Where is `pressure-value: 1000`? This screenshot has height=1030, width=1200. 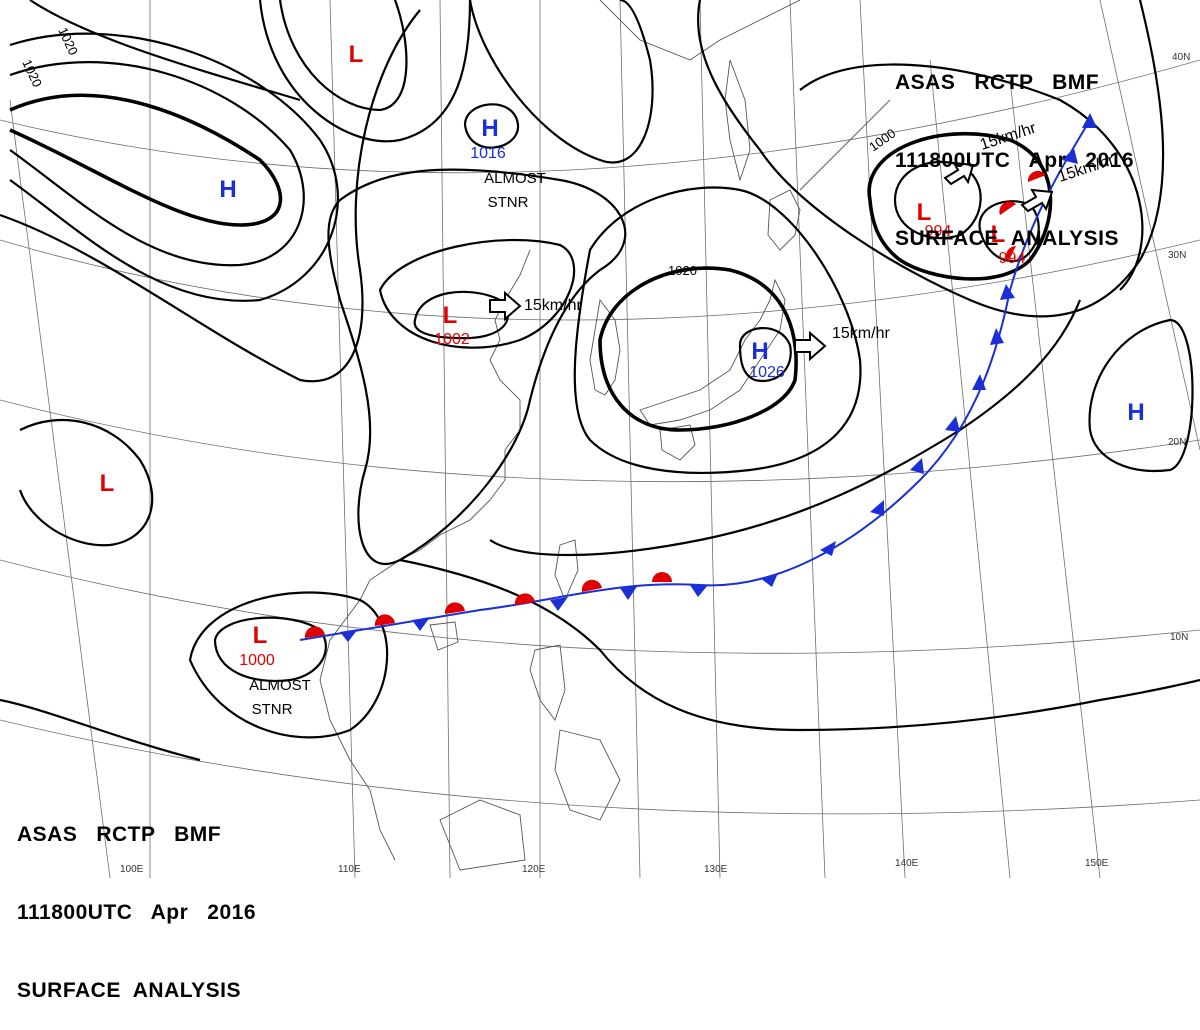 pressure-value: 1000 is located at coordinates (257, 660).